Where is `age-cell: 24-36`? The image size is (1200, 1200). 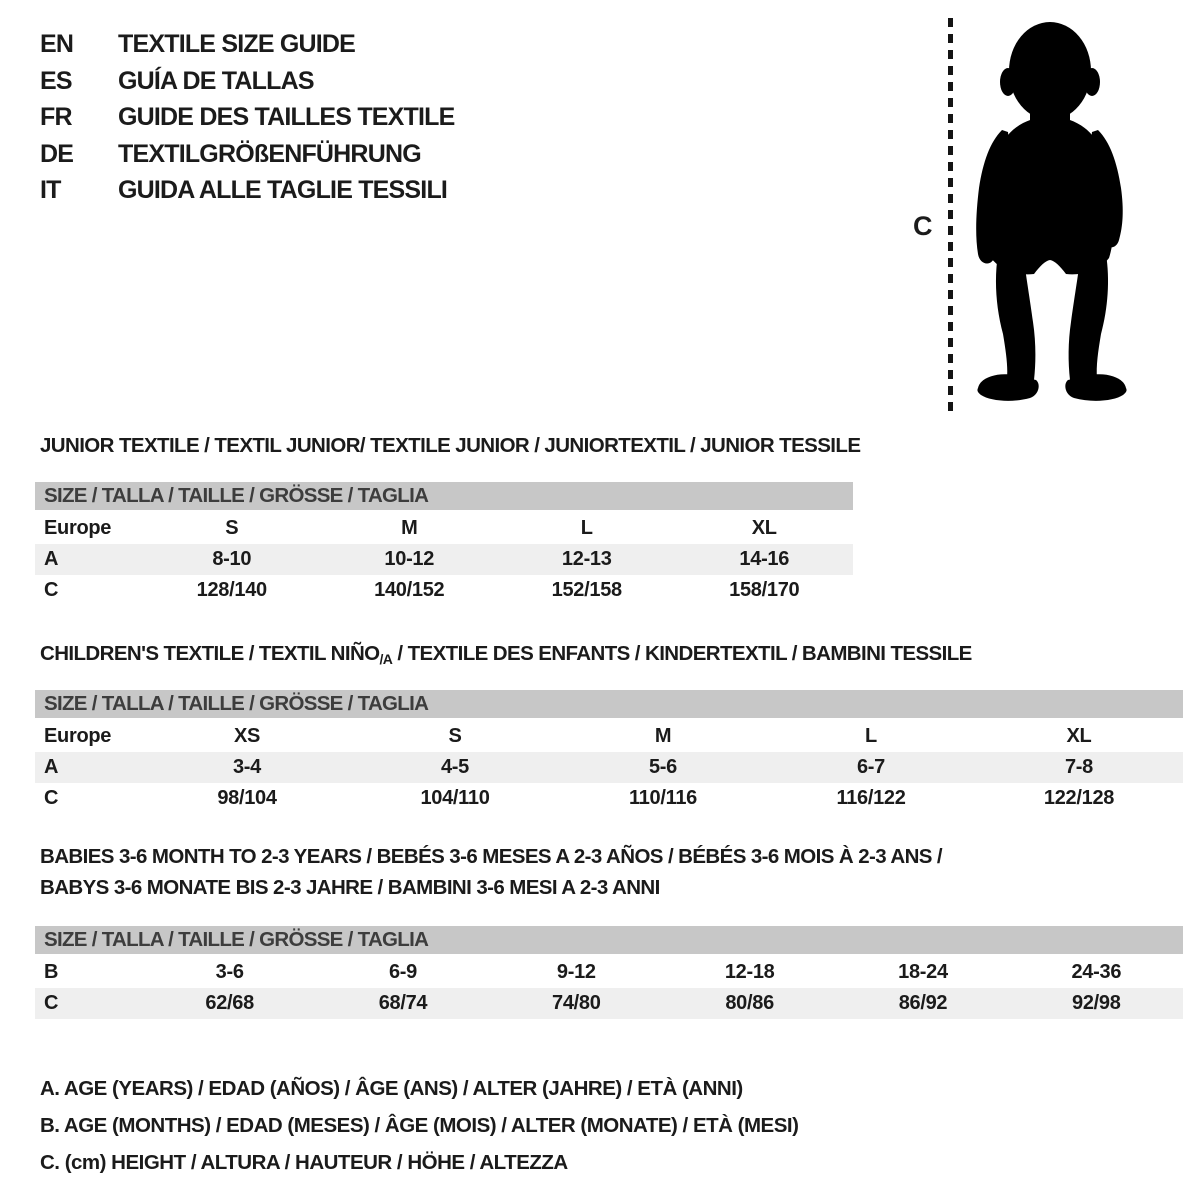 age-cell: 24-36 is located at coordinates (1096, 972).